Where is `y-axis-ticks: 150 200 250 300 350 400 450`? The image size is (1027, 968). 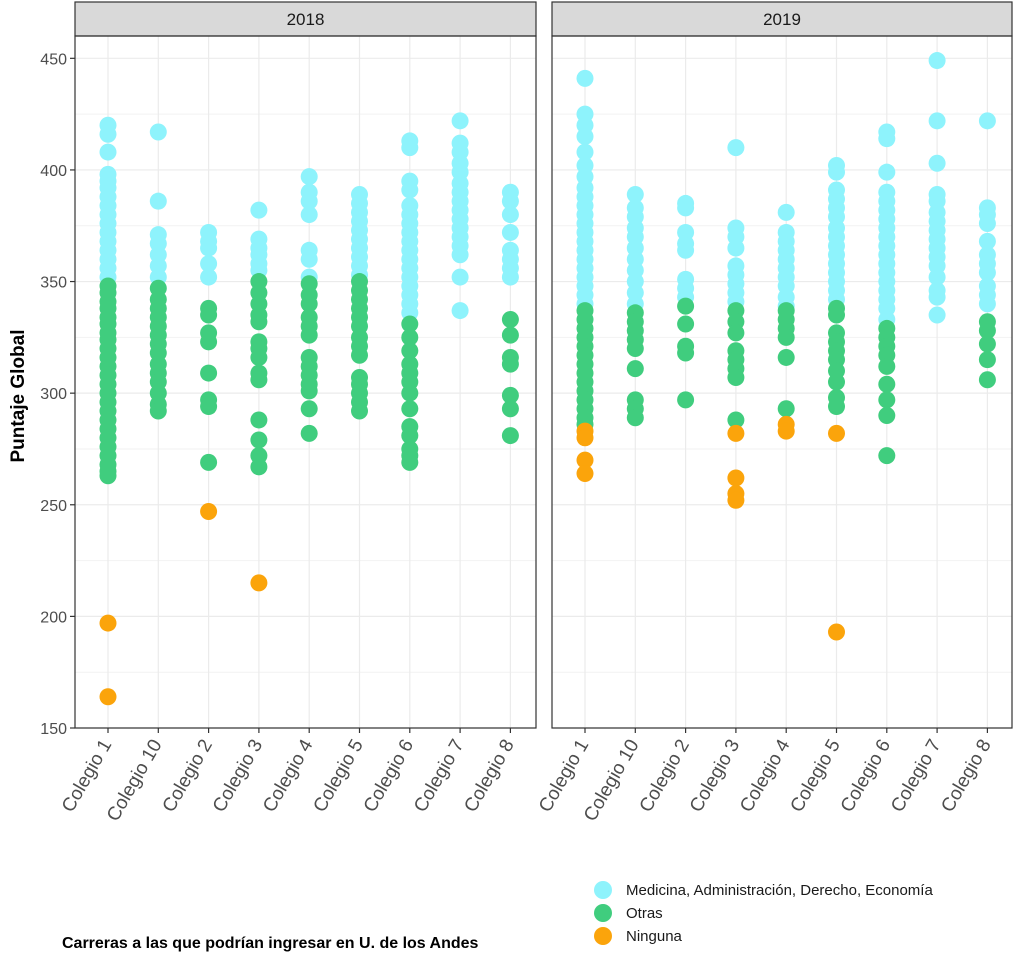
y-axis-ticks: 150 200 250 300 350 400 450 is located at coordinates (57, 394).